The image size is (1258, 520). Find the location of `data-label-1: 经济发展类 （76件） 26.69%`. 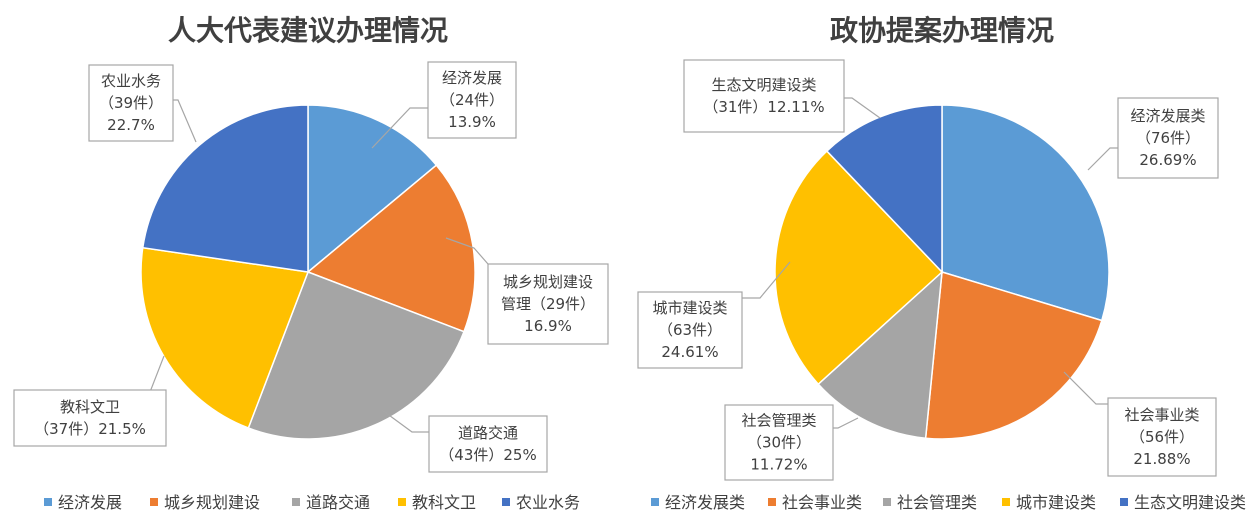

data-label-1: 经济发展类 （76件） 26.69% is located at coordinates (1153, 138).